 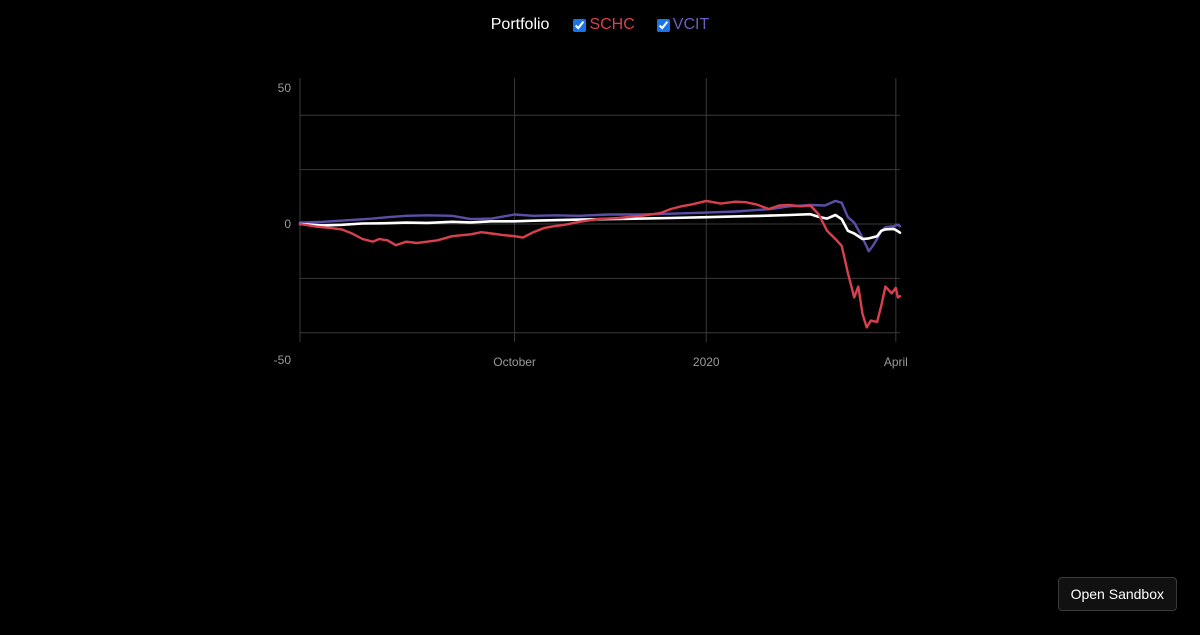 What do you see at coordinates (691, 25) in the screenshot?
I see `legend-vcit-label: VCIT` at bounding box center [691, 25].